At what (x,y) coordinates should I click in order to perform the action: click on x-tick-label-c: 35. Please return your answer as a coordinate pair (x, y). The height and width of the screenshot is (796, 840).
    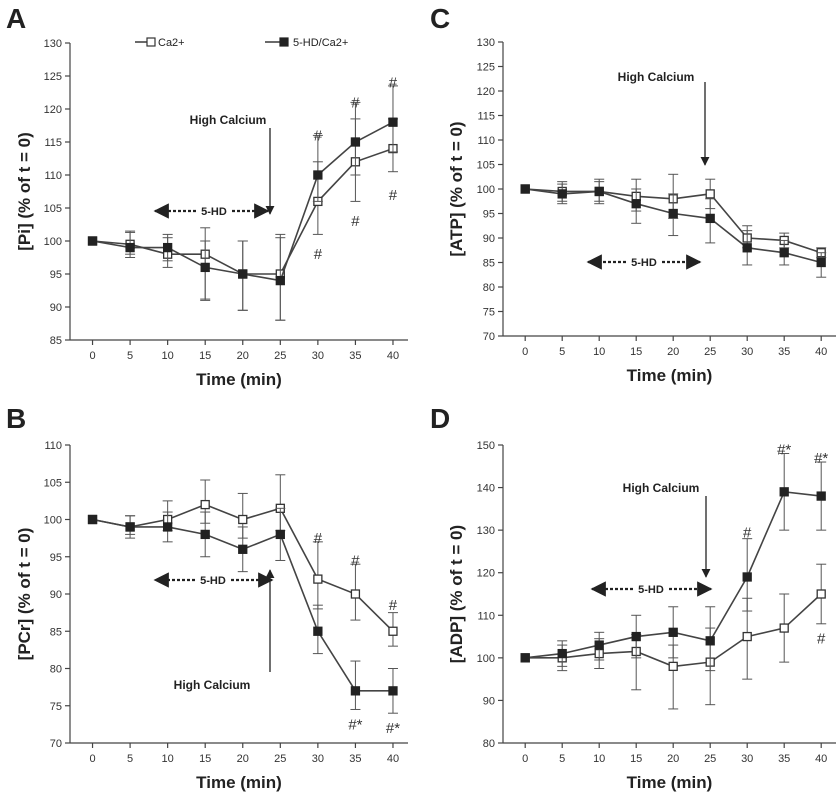
    Looking at the image, I should click on (784, 352).